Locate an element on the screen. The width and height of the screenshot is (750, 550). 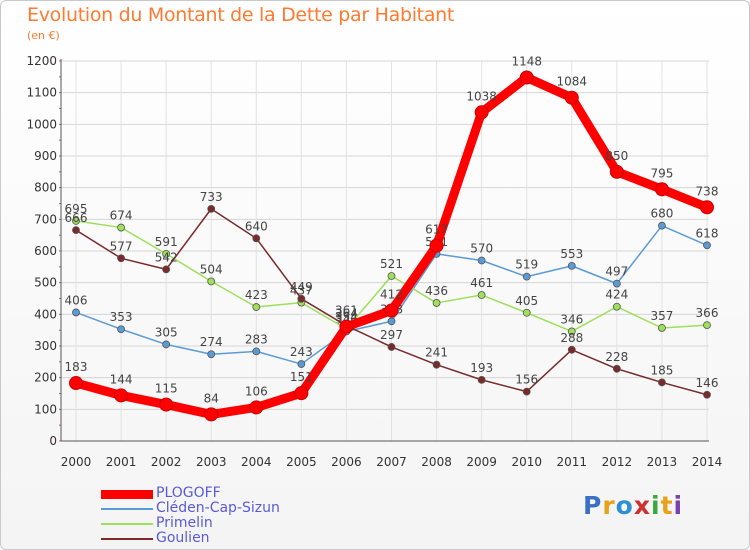
proxiti-logo: Proxiti is located at coordinates (633, 505).